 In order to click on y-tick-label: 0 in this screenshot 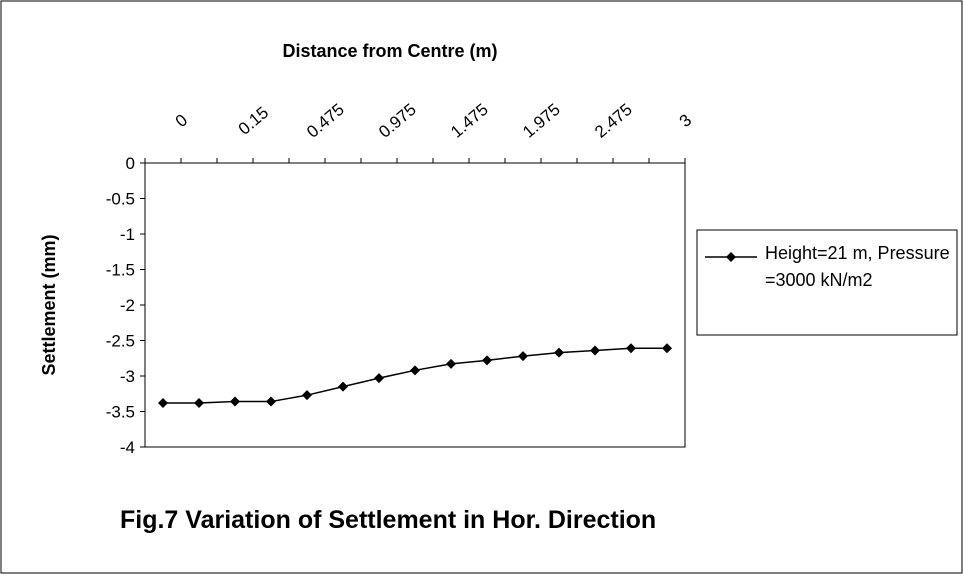, I will do `click(130, 163)`.